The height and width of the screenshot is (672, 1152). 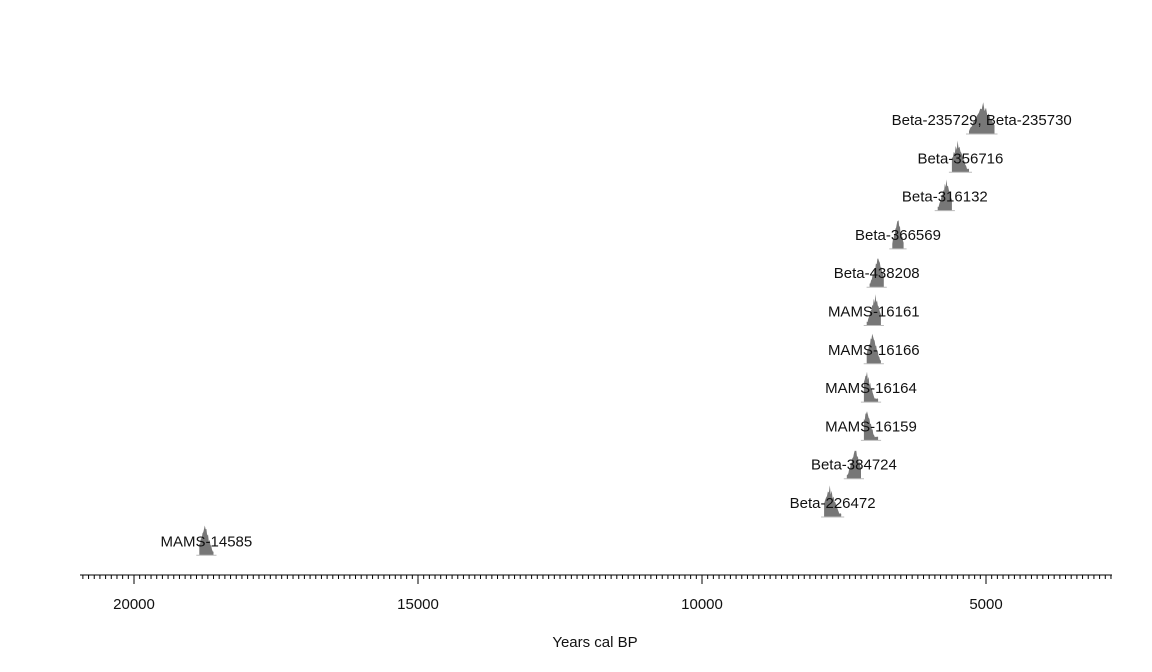 What do you see at coordinates (985, 604) in the screenshot?
I see `x-tick-label: 5000` at bounding box center [985, 604].